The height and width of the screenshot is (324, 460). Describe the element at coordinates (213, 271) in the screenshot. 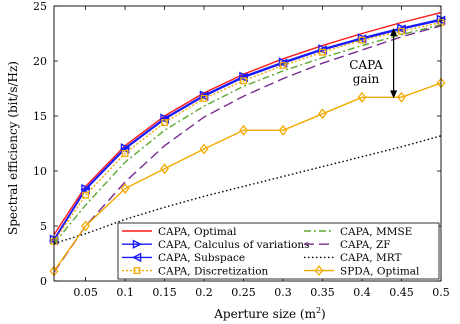

I see `legend-label: CAPA, Discretization` at that location.